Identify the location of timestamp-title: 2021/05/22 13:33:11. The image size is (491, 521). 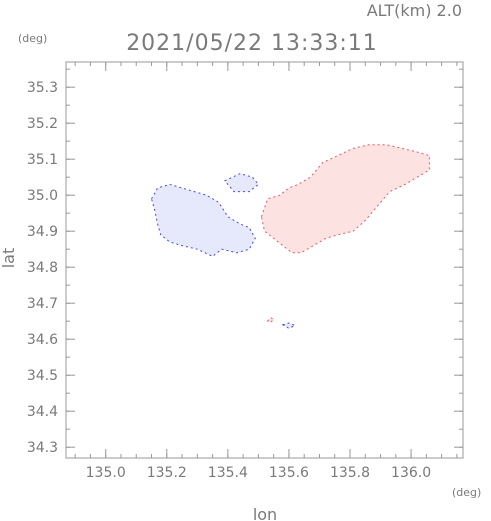
(252, 43).